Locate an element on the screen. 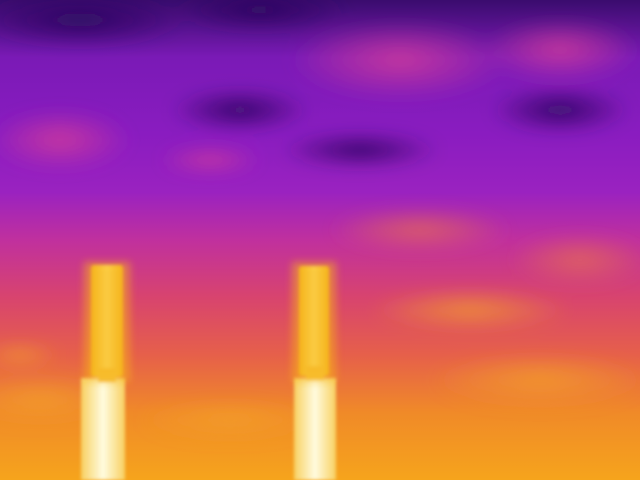  heat-glow is located at coordinates (210, 322).